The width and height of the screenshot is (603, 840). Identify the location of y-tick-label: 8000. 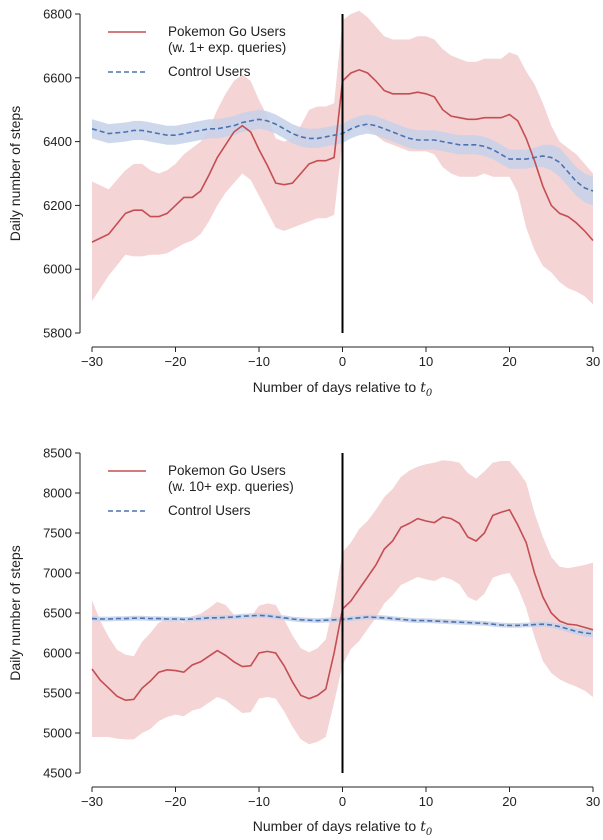
(57, 493).